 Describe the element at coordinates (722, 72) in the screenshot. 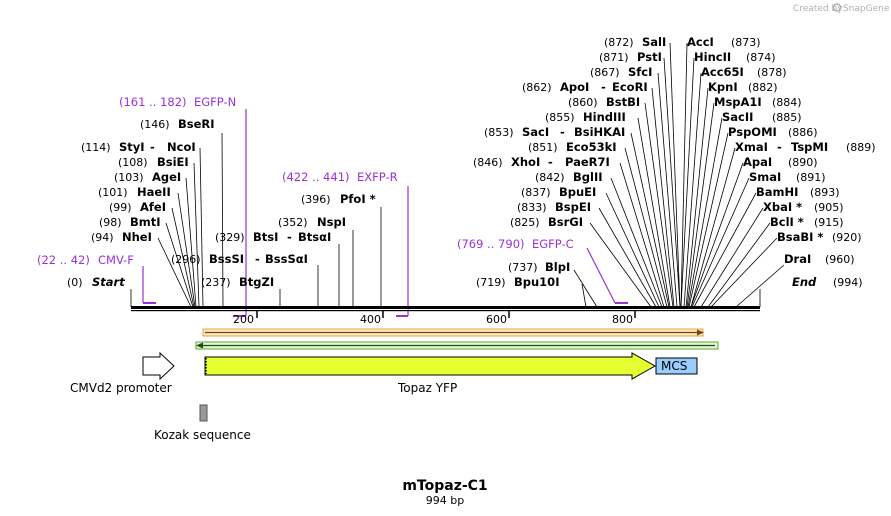

I see `enzyme-name: Acc65I` at that location.